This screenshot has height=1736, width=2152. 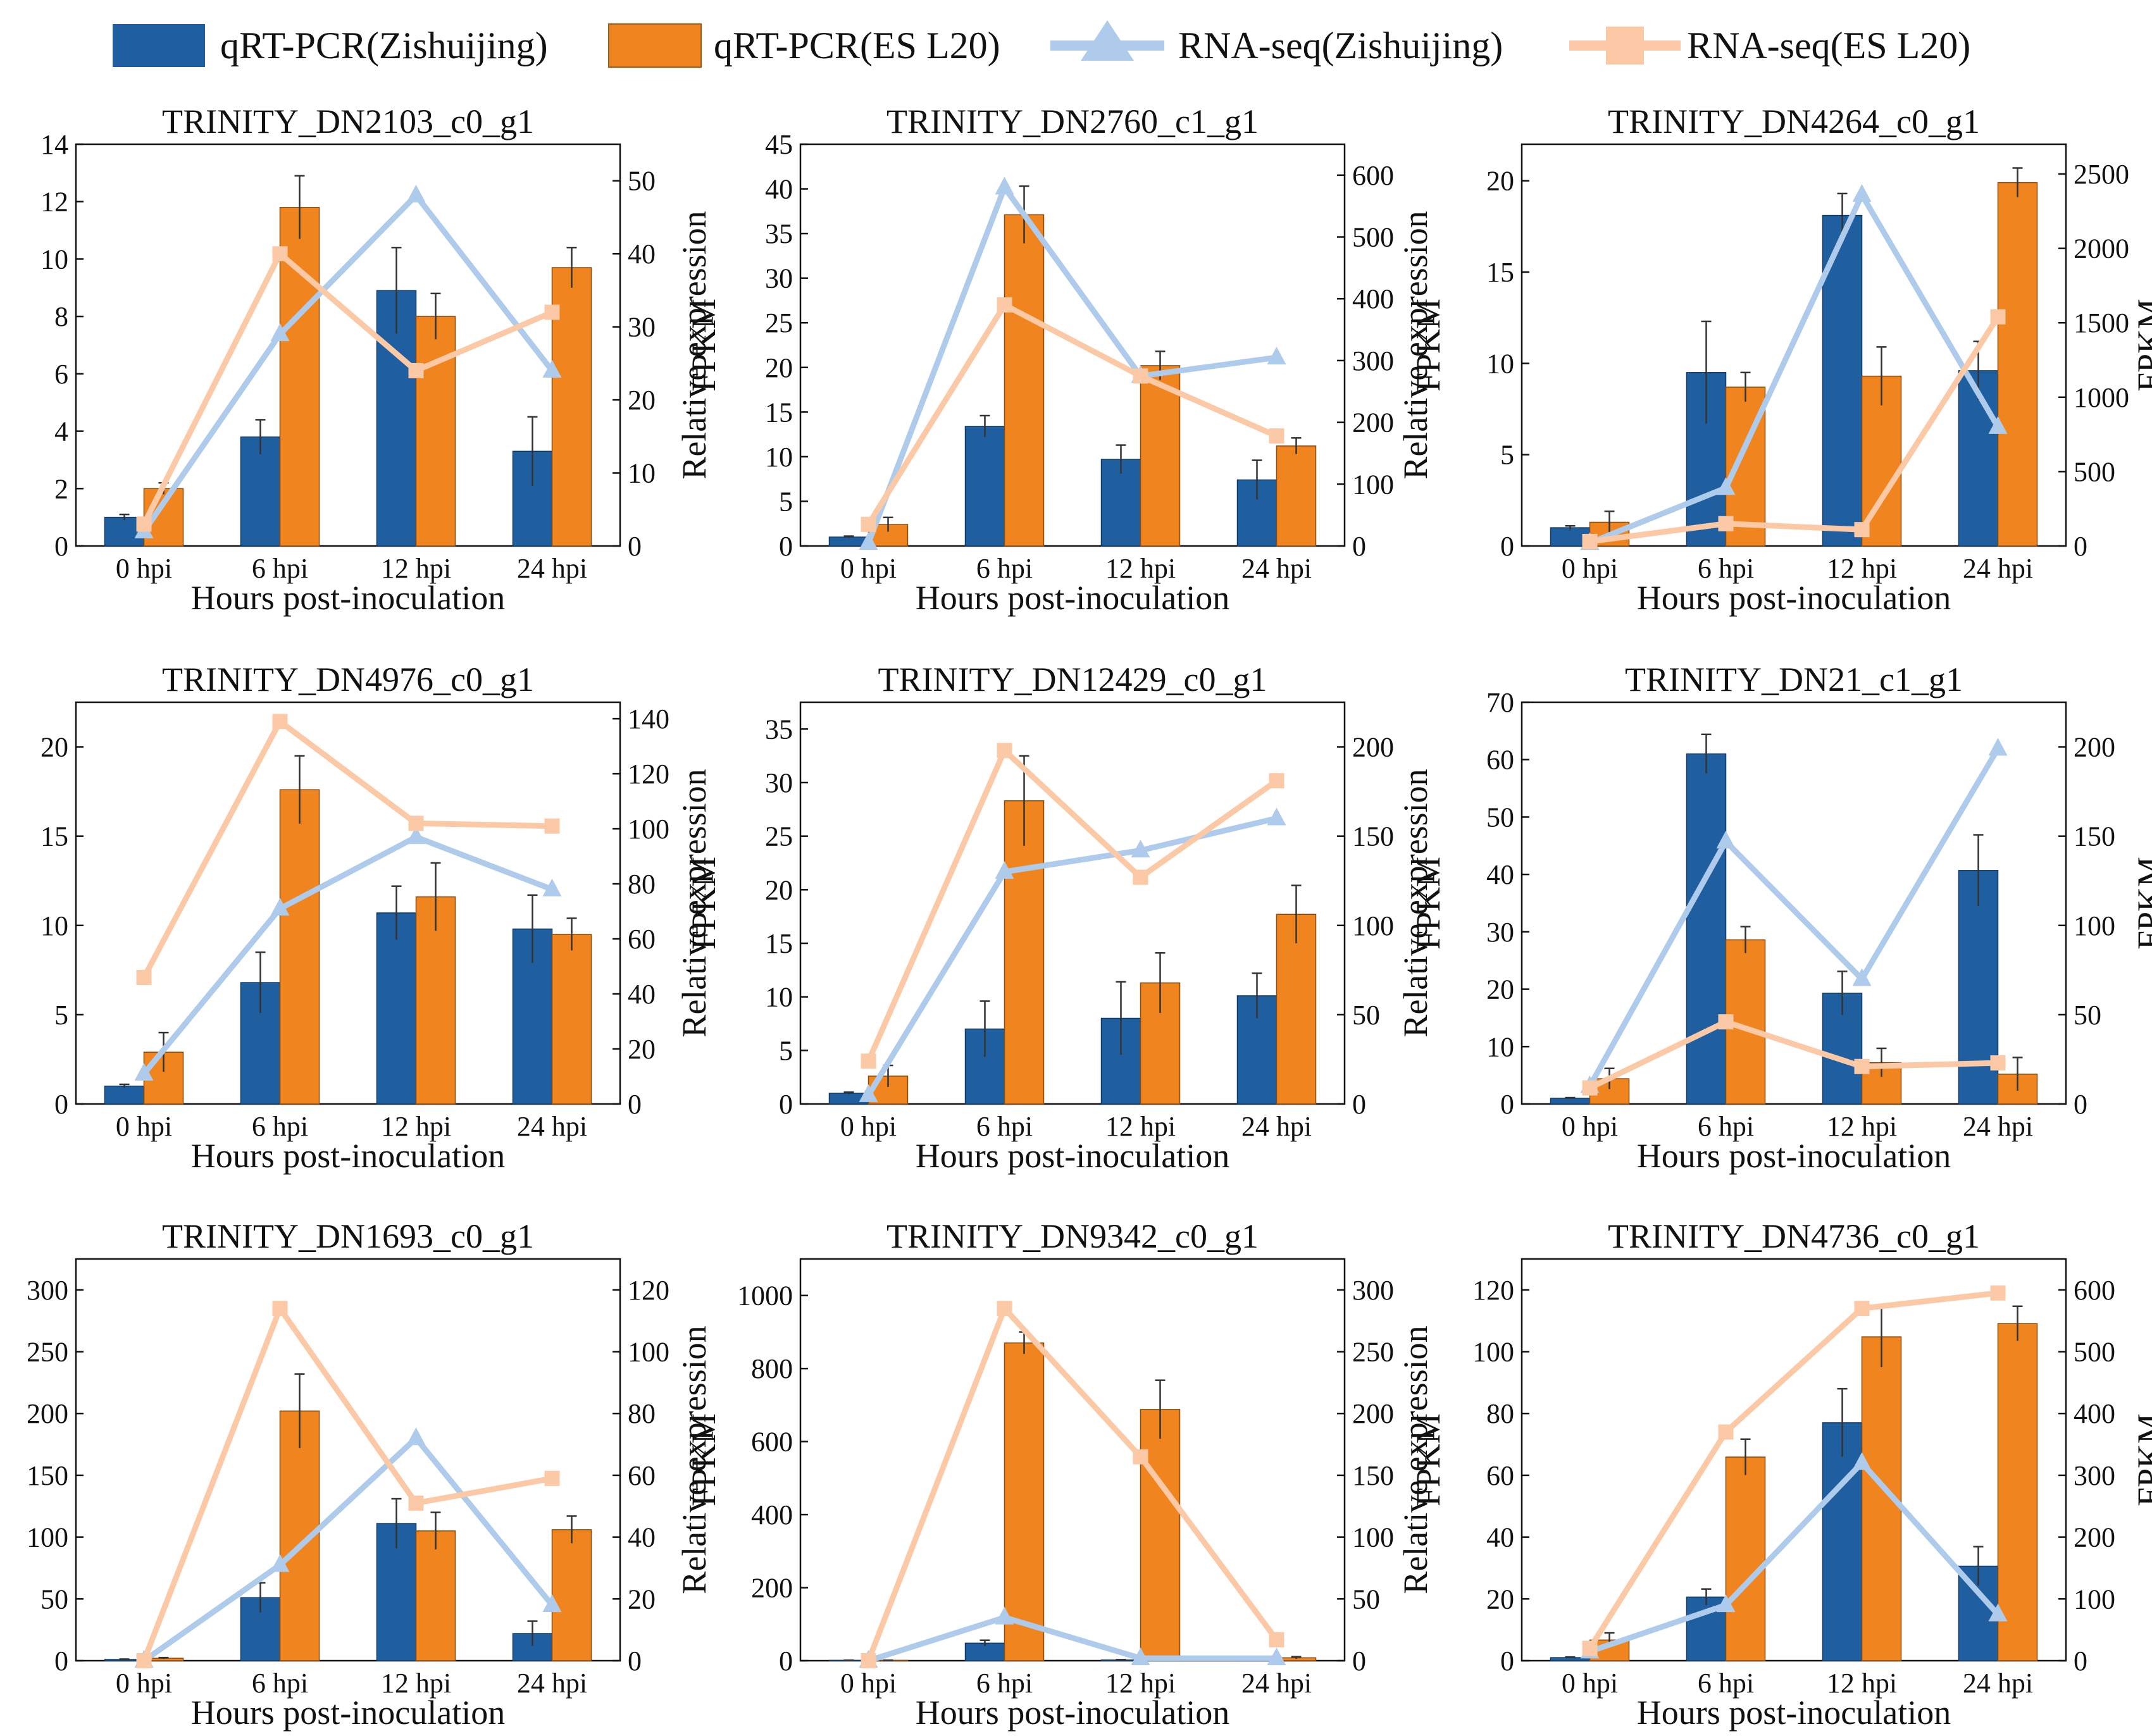 What do you see at coordinates (642, 327) in the screenshot?
I see `y2-tick-label: 30` at bounding box center [642, 327].